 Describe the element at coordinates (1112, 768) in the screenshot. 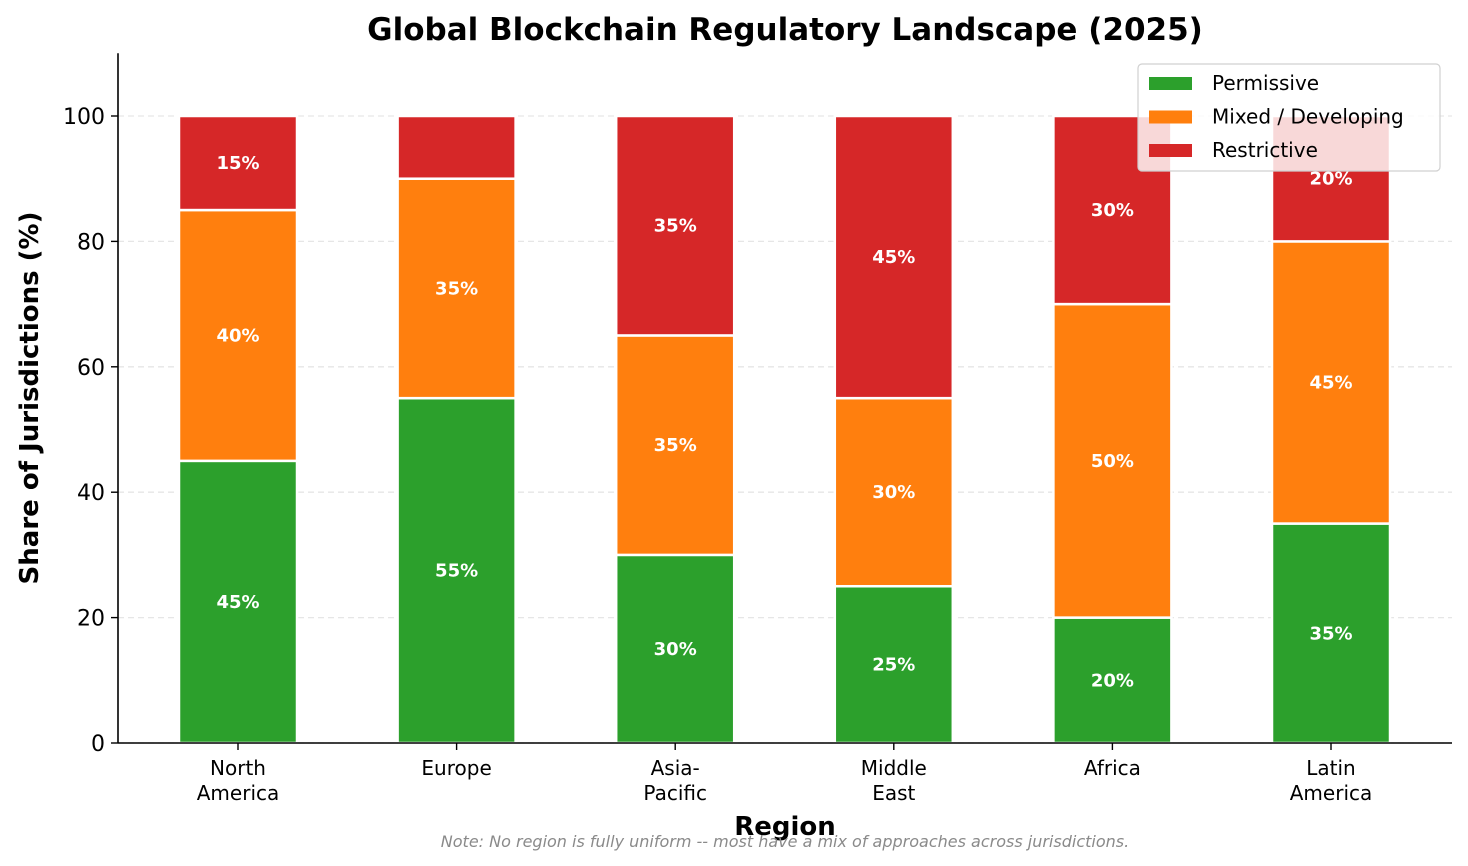

I see `x-tick-label: Africa` at that location.